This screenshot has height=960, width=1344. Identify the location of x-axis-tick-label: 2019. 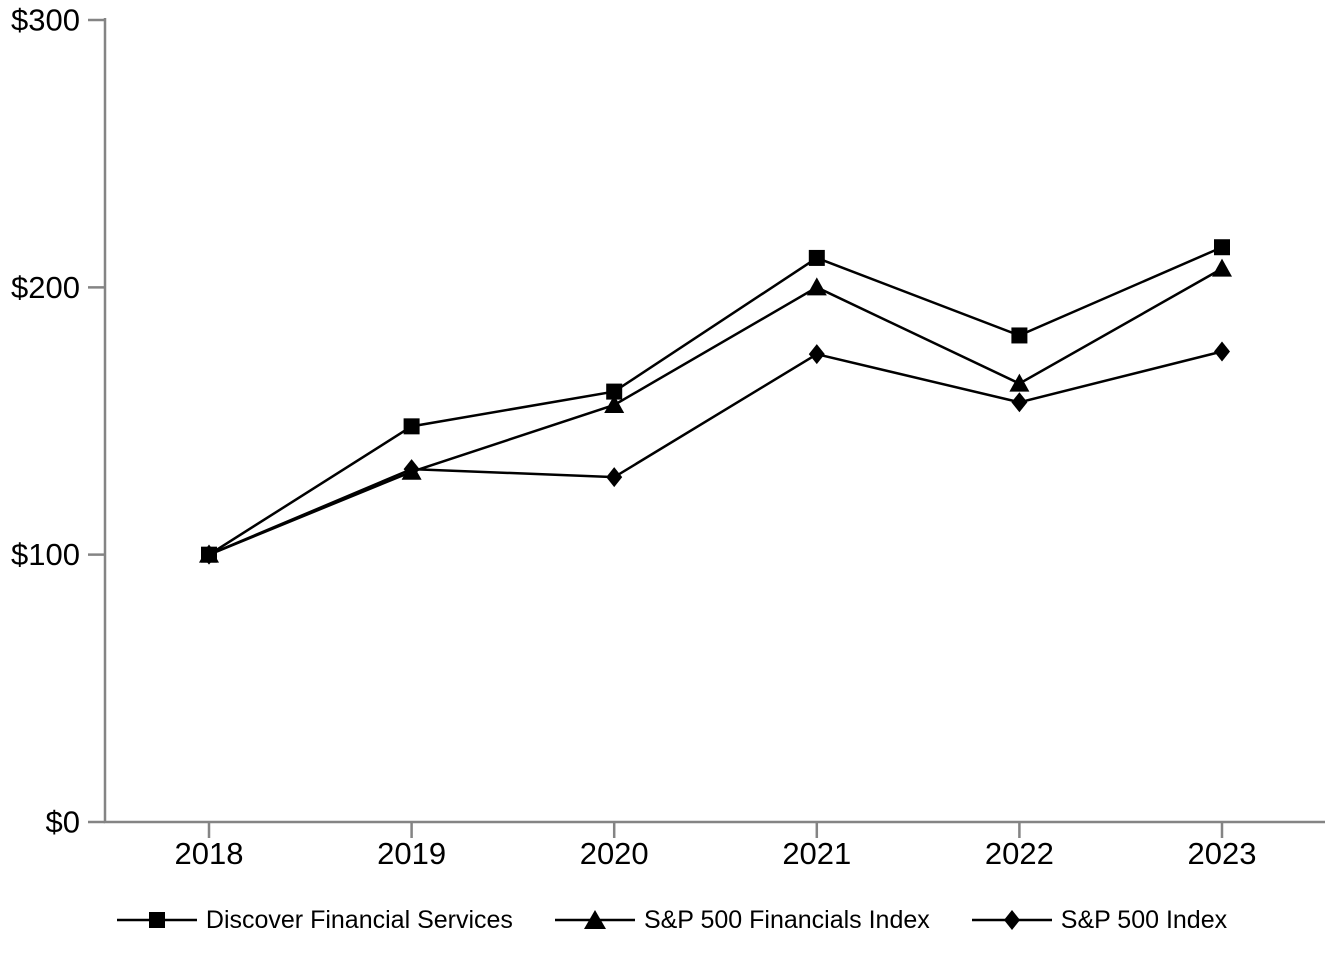
(411, 853).